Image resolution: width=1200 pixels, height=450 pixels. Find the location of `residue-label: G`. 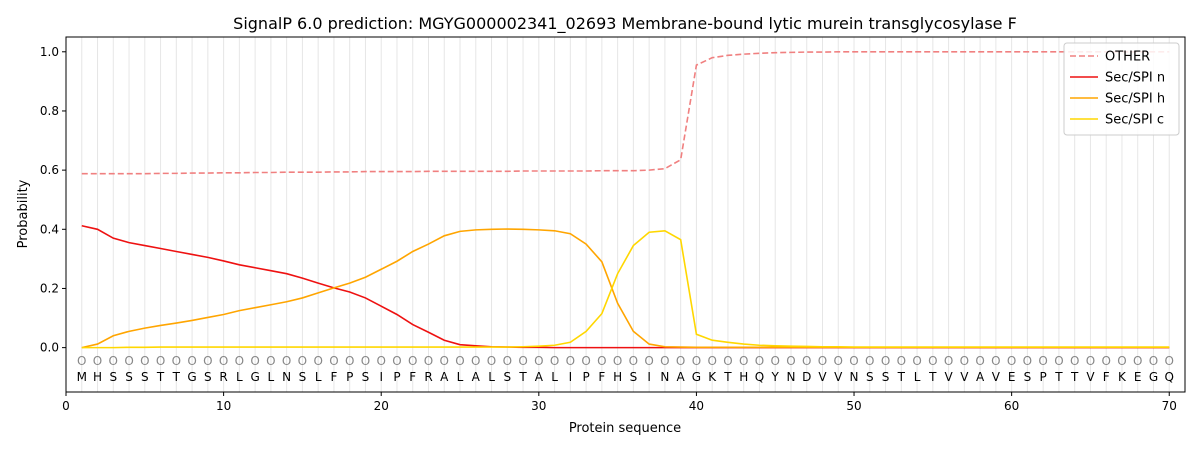

residue-label: G is located at coordinates (696, 377).